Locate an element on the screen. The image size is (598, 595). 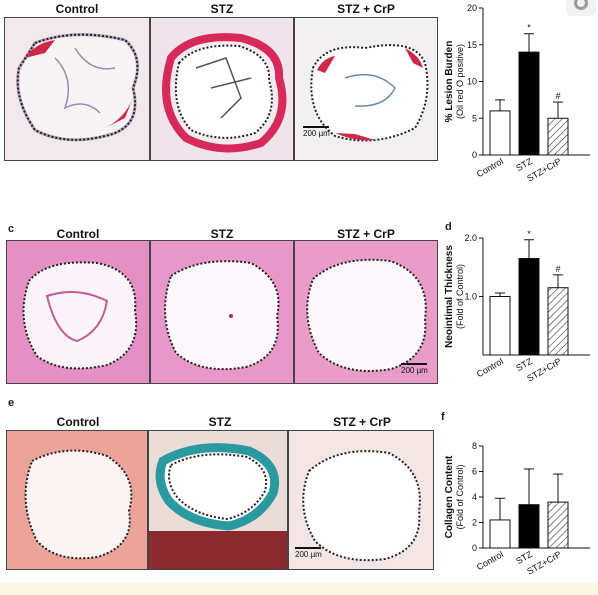
y-tick-label-2-0: 0 is located at coordinates (474, 548).